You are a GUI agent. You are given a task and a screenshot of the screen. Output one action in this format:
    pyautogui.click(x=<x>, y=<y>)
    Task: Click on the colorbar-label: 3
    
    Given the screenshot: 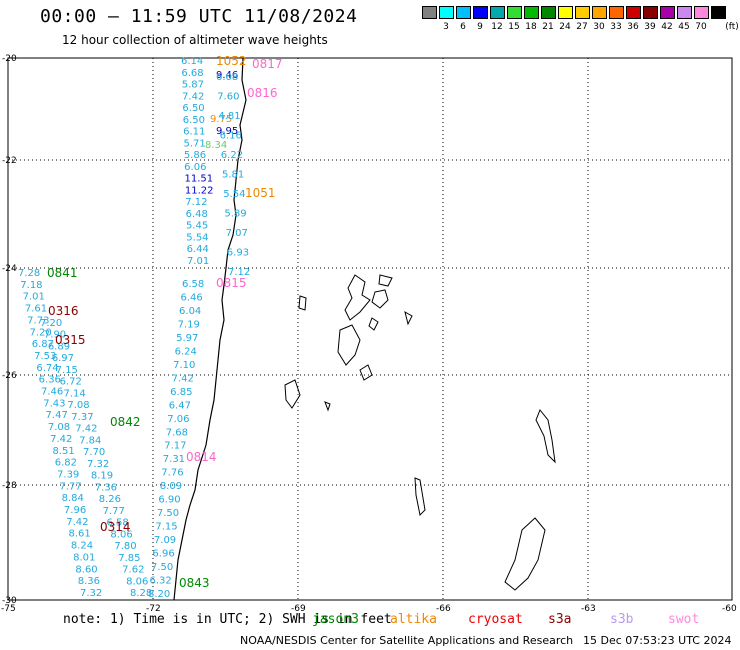 What is the action you would take?
    pyautogui.click(x=446, y=27)
    